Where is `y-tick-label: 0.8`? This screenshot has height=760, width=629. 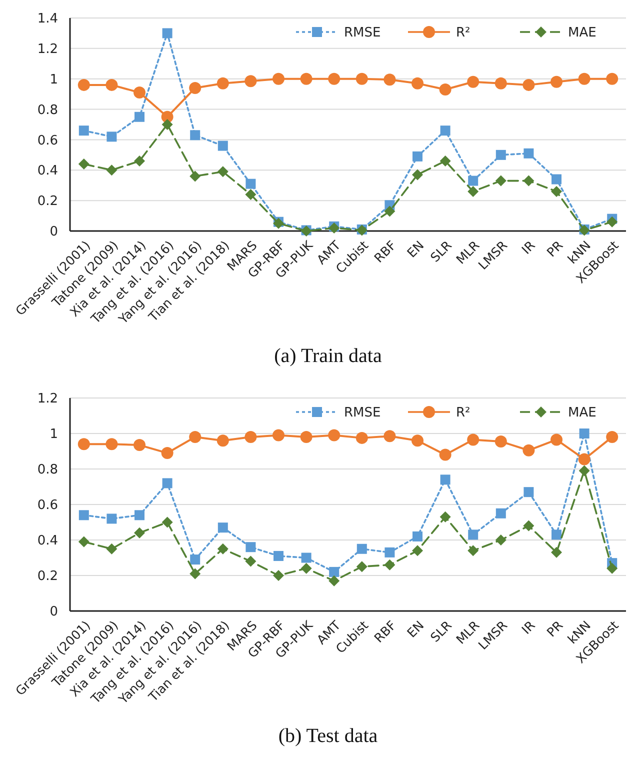
y-tick-label: 0.8 is located at coordinates (47, 470).